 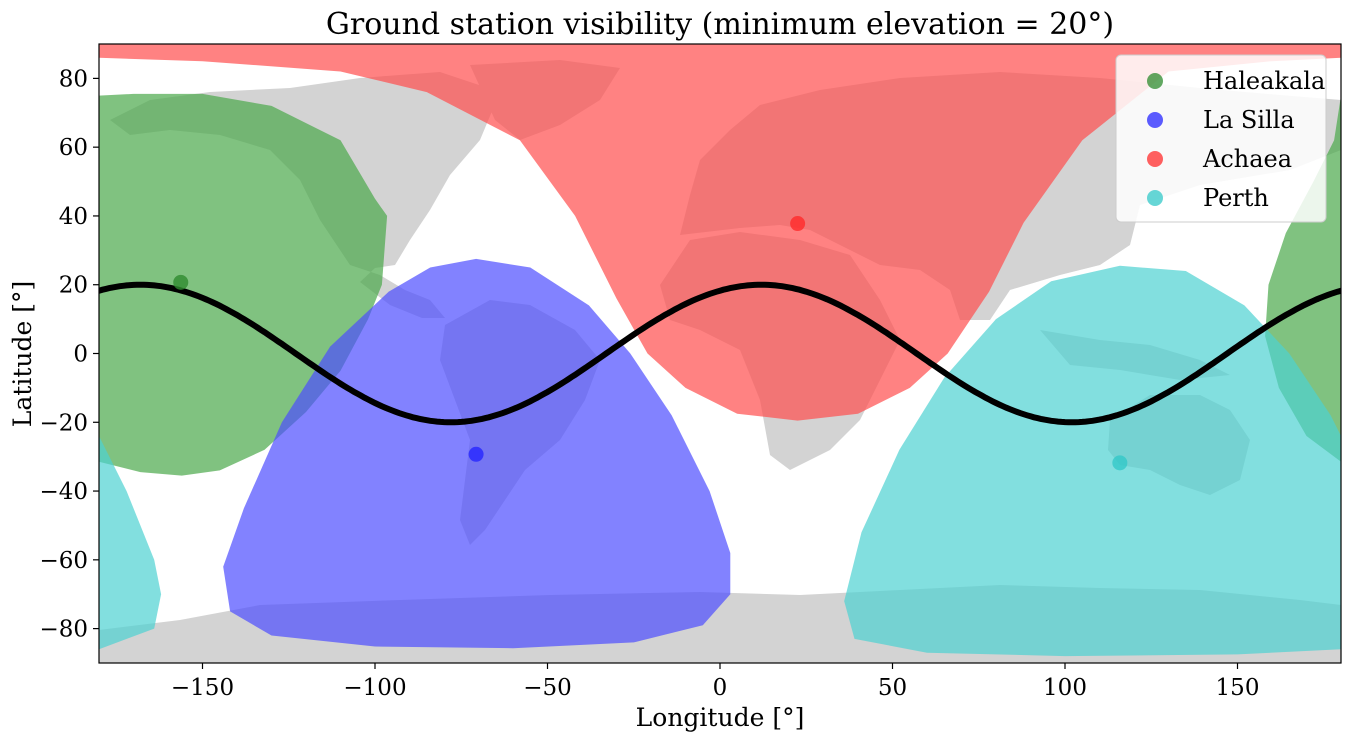 What do you see at coordinates (181, 282) in the screenshot?
I see `station-marker-haleakala` at bounding box center [181, 282].